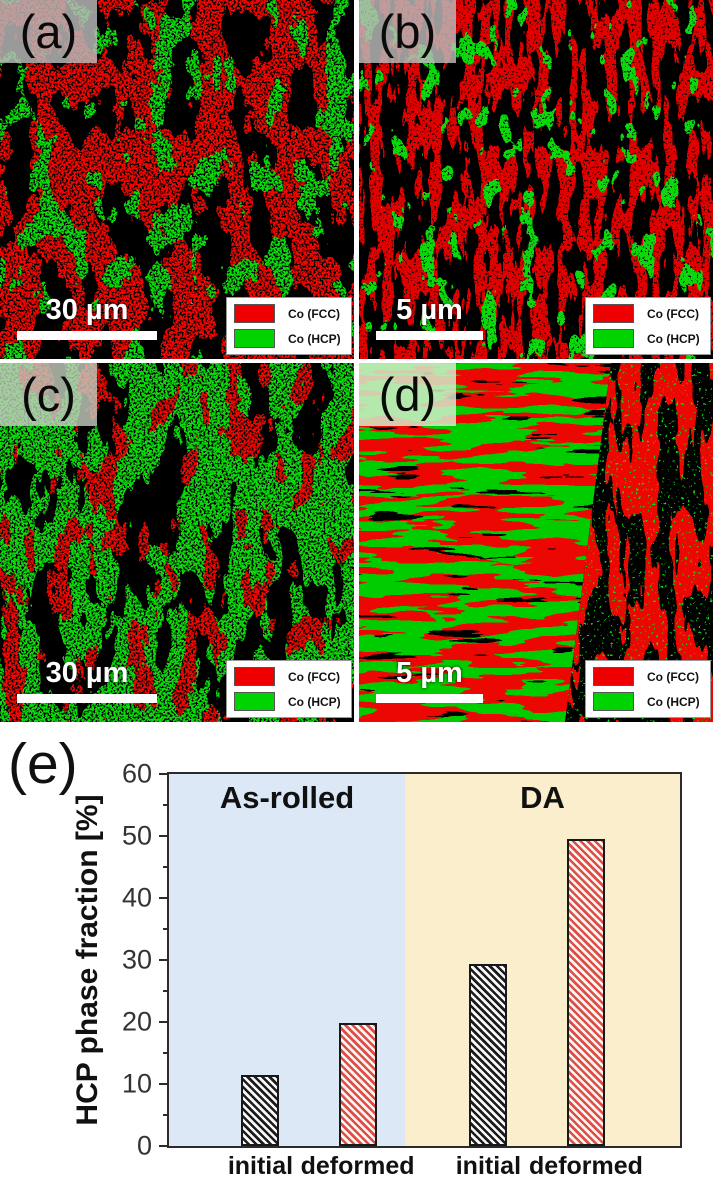  What do you see at coordinates (136, 1083) in the screenshot?
I see `y-tick-label: 10` at bounding box center [136, 1083].